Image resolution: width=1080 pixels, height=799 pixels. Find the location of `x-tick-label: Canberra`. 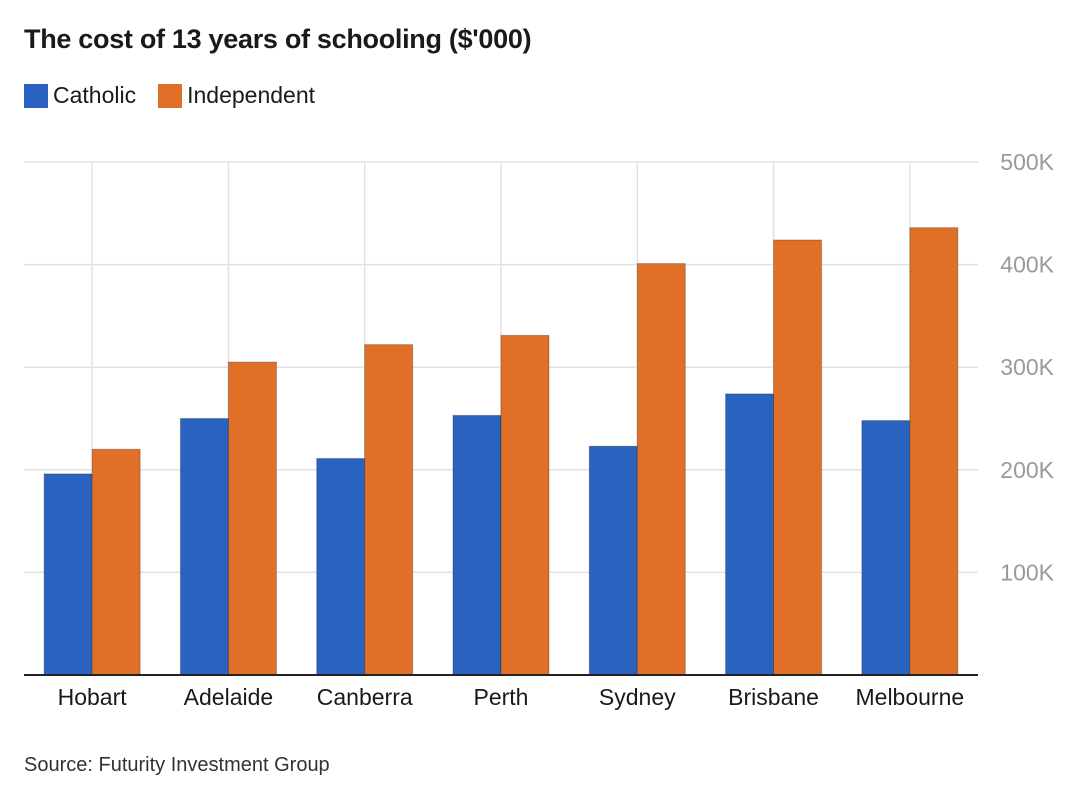

x-tick-label: Canberra is located at coordinates (365, 697).